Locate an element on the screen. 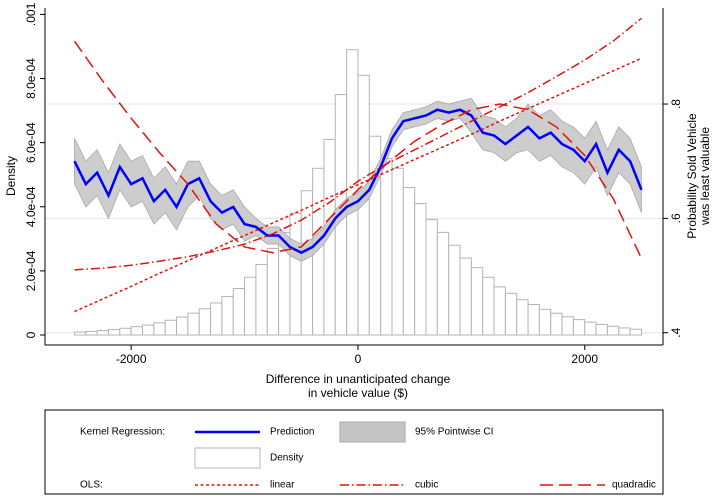  y2-axis-title: Probability Sold Vehicle is located at coordinates (692, 176).